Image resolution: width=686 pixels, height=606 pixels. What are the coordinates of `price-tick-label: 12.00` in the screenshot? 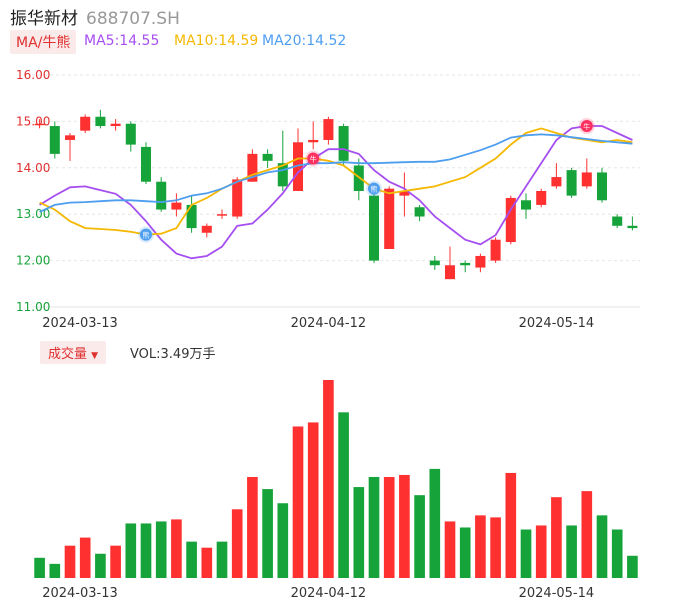 It's located at (33, 261).